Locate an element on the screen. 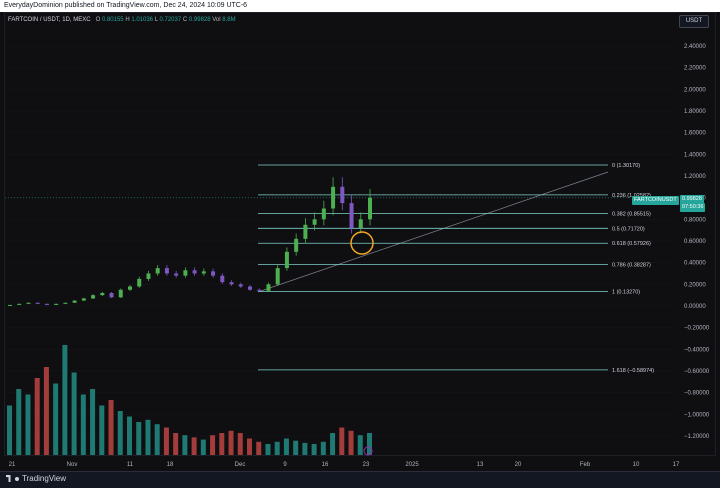  time-axis-label: 13 is located at coordinates (480, 465).